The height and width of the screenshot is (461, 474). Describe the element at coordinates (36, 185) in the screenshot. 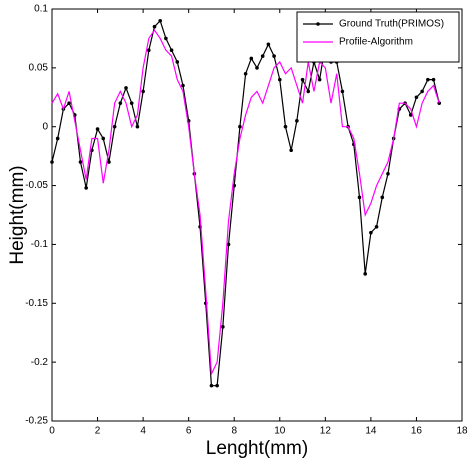

I see `y-tick-label: -0.05` at that location.